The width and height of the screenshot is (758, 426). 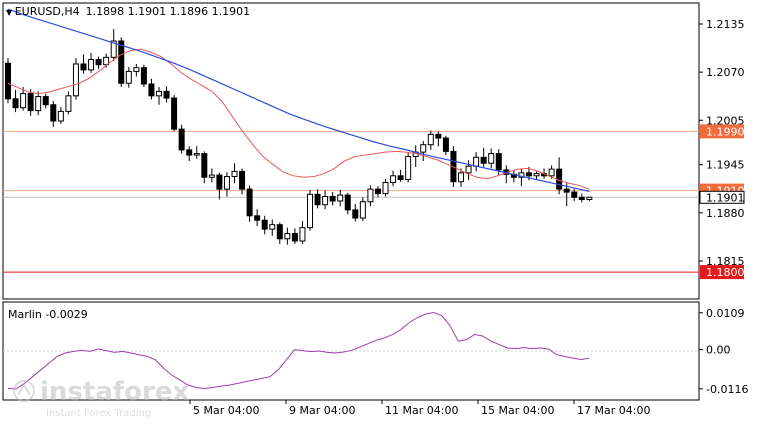 I want to click on marlin-tick-label: -0.0116, so click(x=727, y=389).